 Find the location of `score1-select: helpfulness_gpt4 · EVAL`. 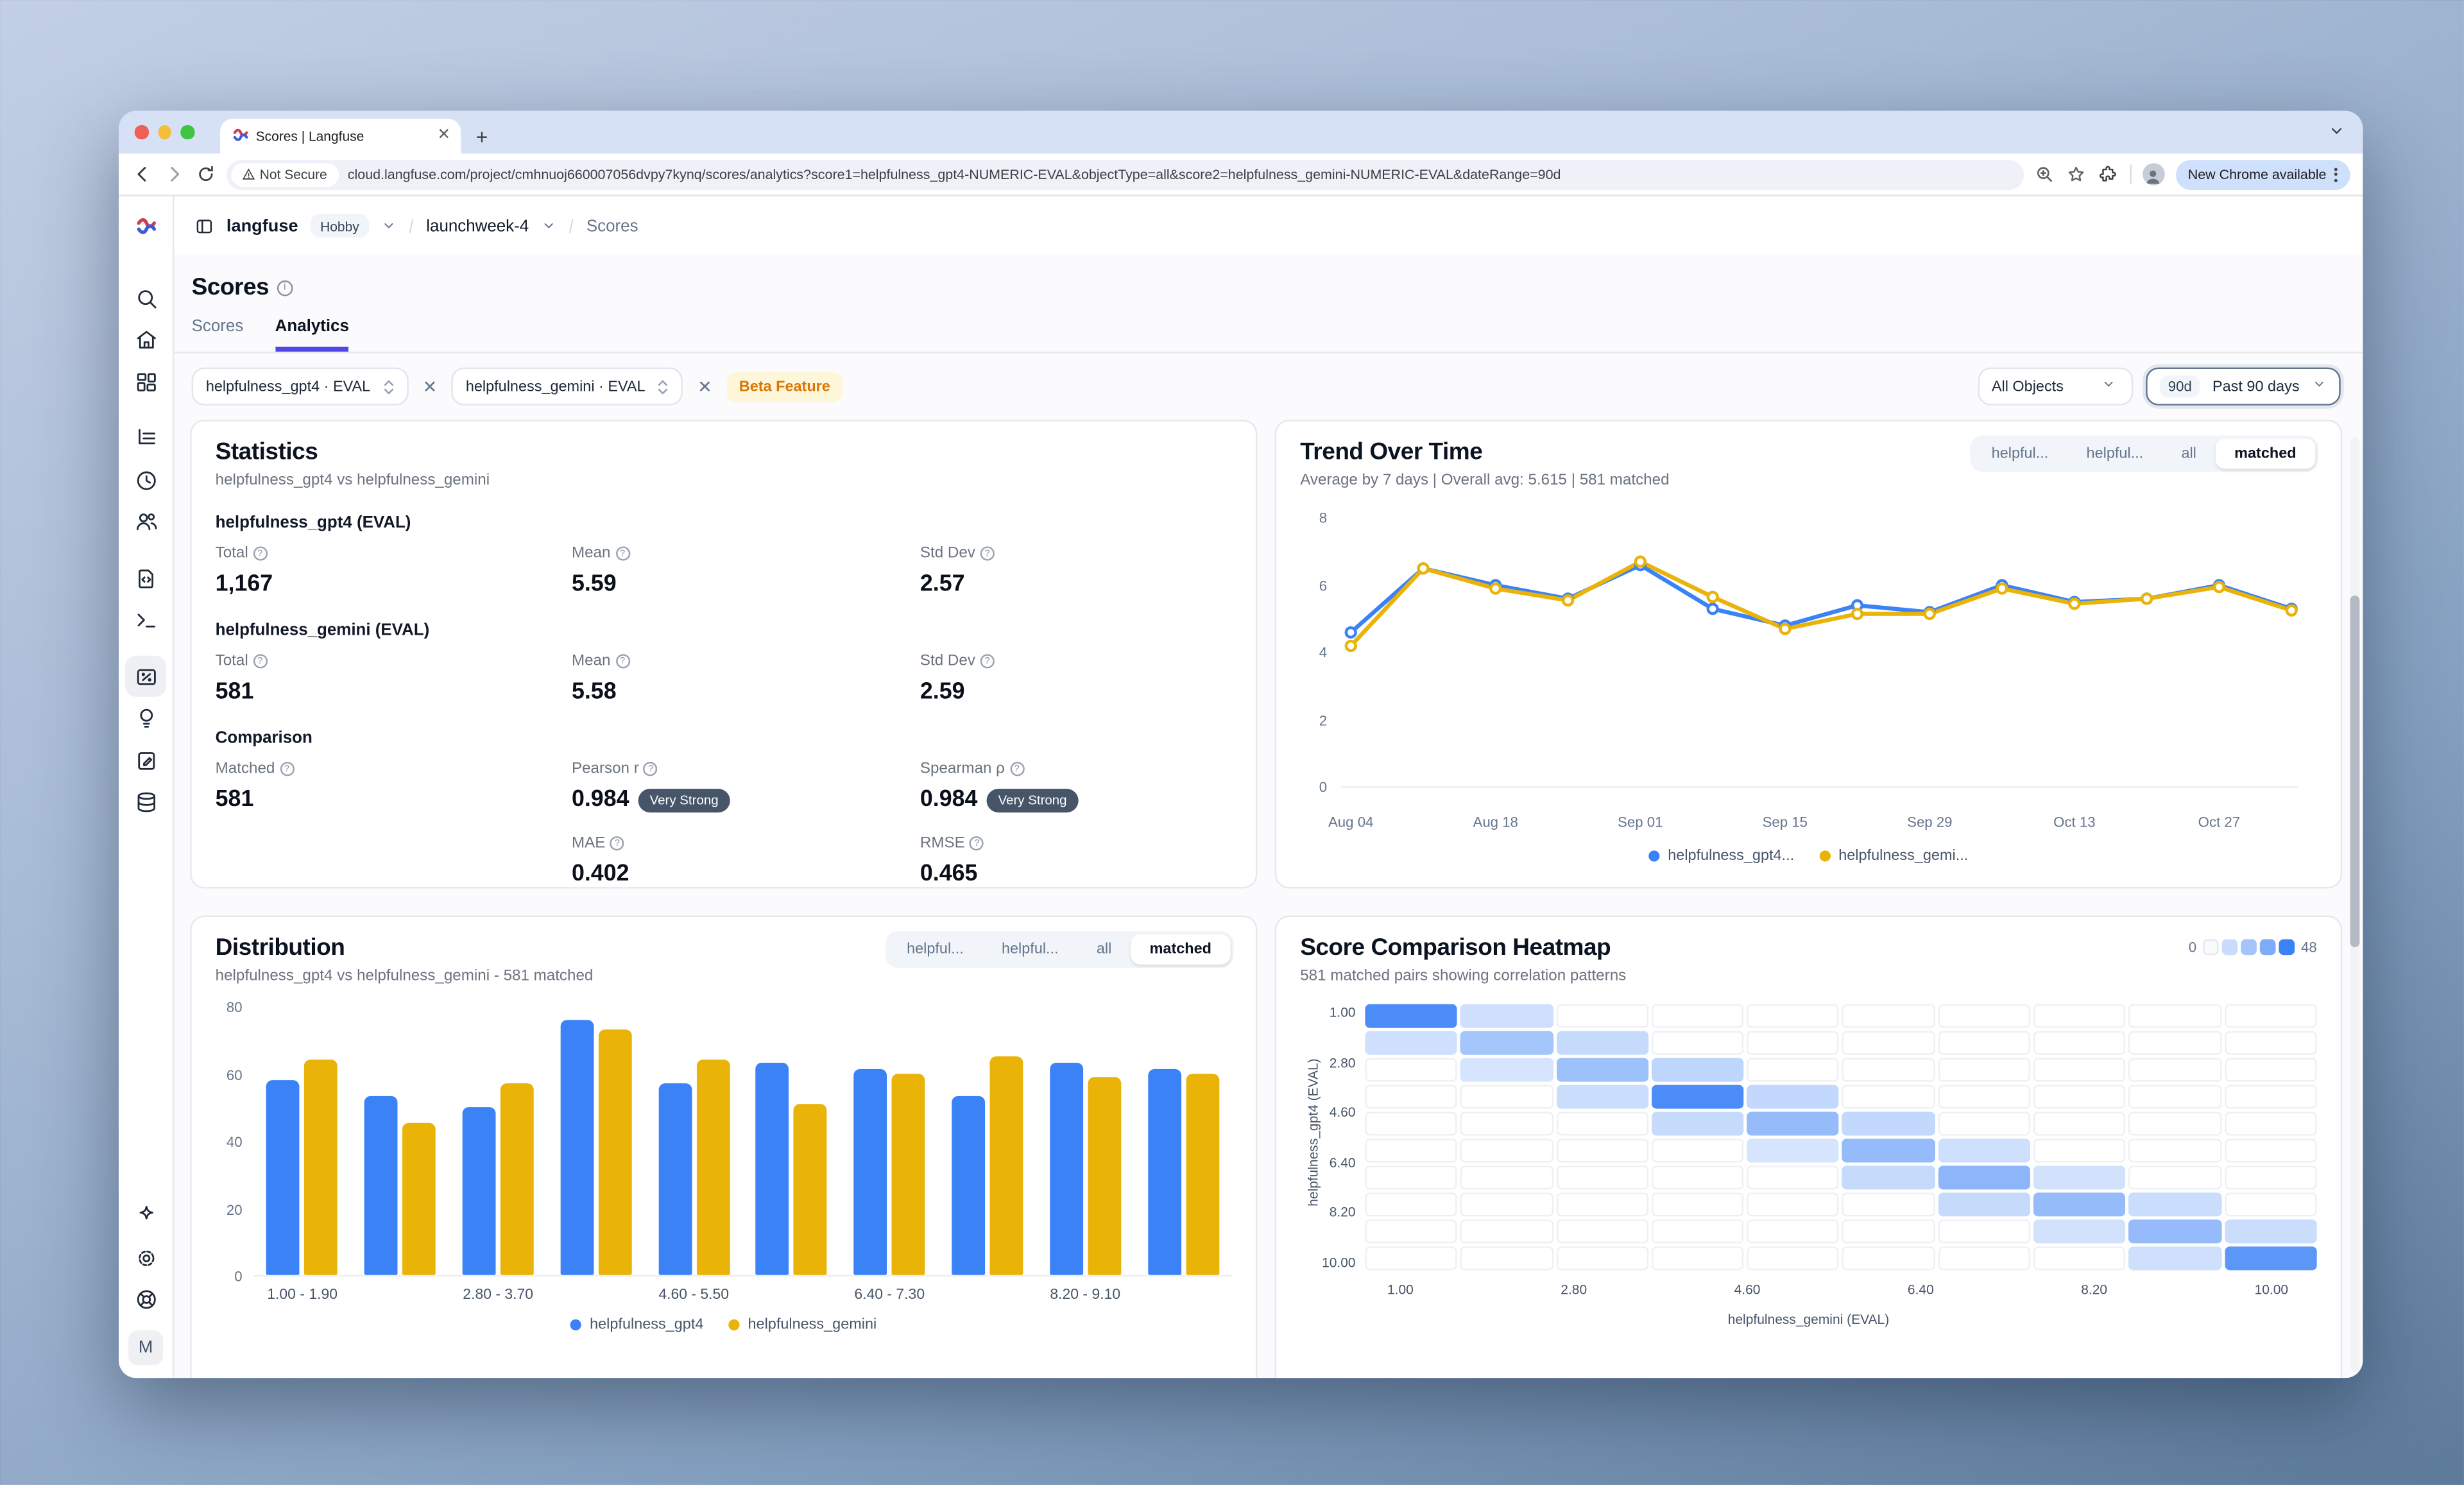

score1-select: helpfulness_gpt4 · EVAL is located at coordinates (300, 386).